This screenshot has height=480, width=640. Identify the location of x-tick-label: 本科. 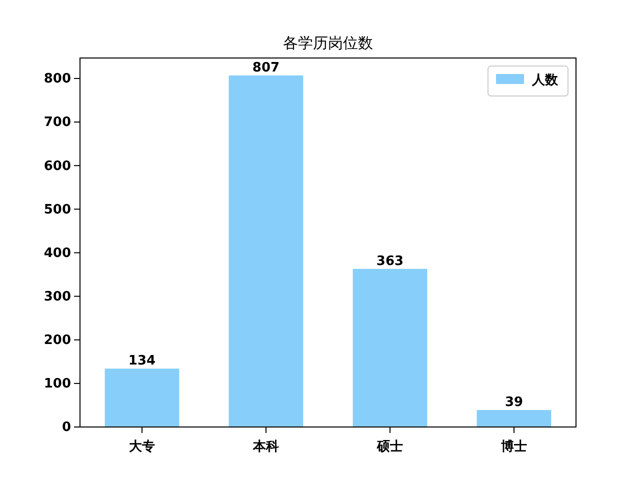
(265, 446).